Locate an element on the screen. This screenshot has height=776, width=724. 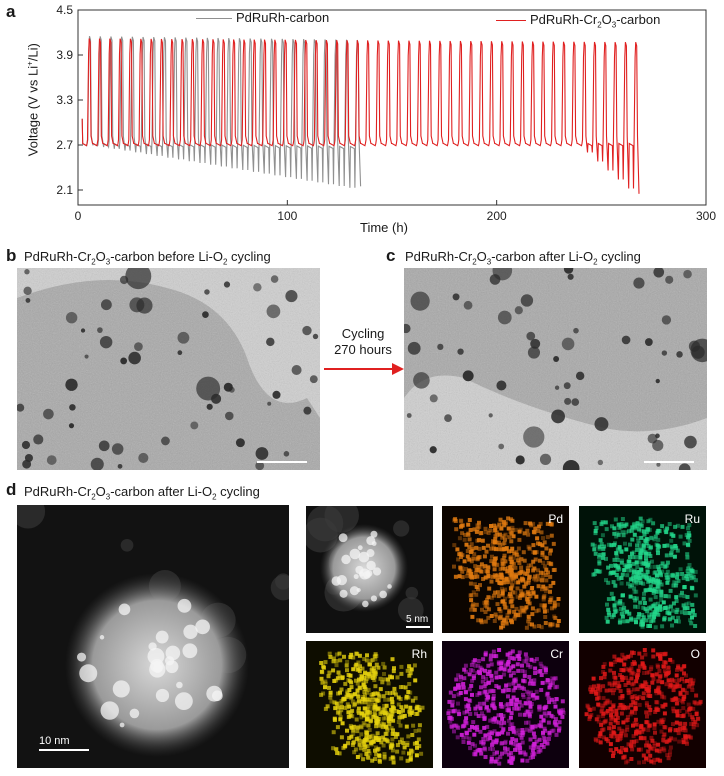
cycling-arrow-label: Cycling 270 hours is located at coordinates (363, 342).